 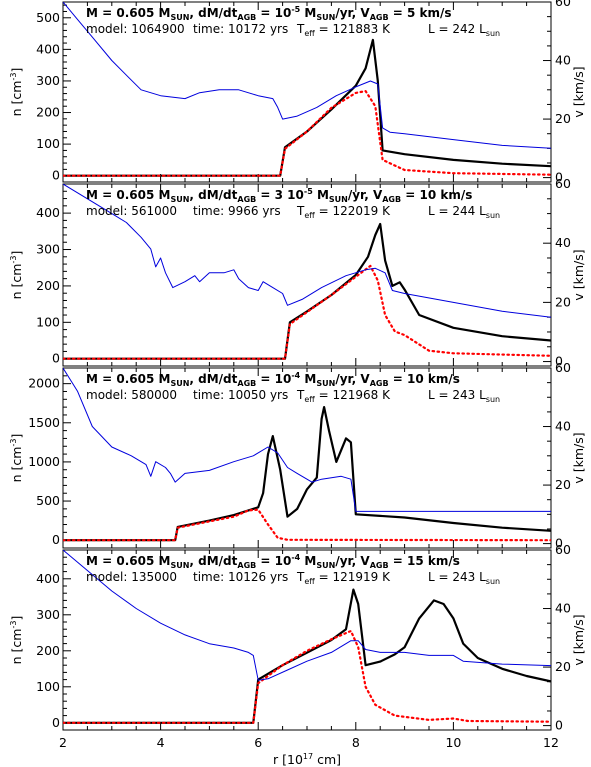 What do you see at coordinates (240, 29) in the screenshot?
I see `evolution-time: time: 10172 yrs` at bounding box center [240, 29].